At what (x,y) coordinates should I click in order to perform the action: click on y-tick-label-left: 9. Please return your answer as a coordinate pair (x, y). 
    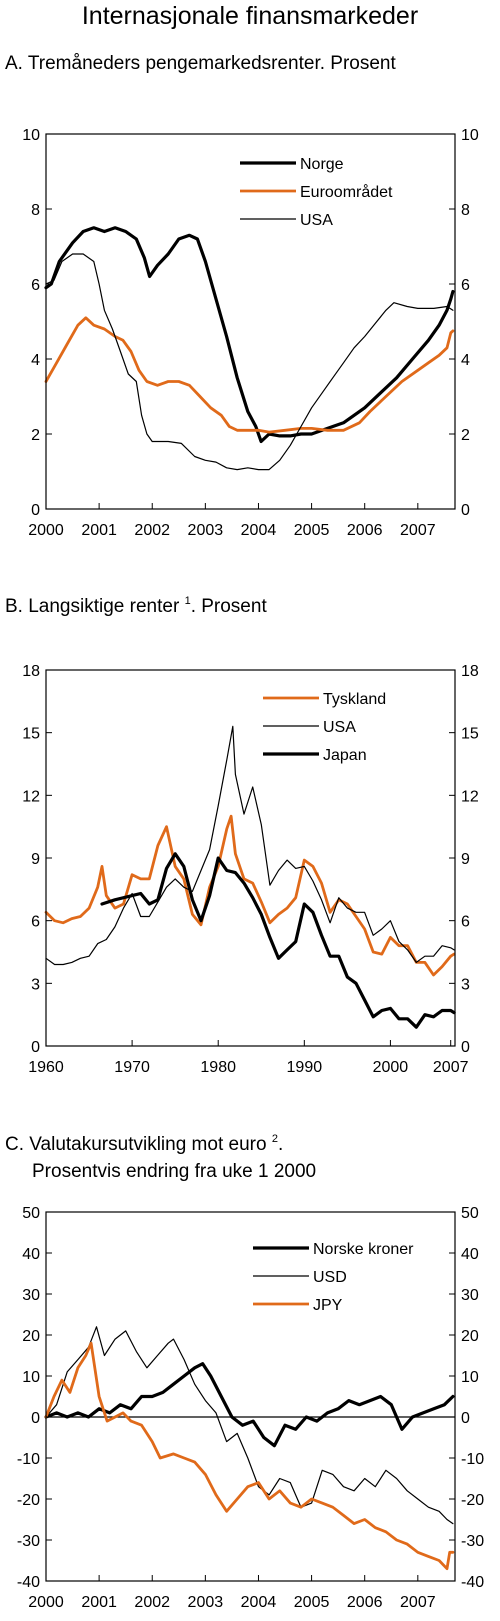
    Looking at the image, I should click on (35, 859).